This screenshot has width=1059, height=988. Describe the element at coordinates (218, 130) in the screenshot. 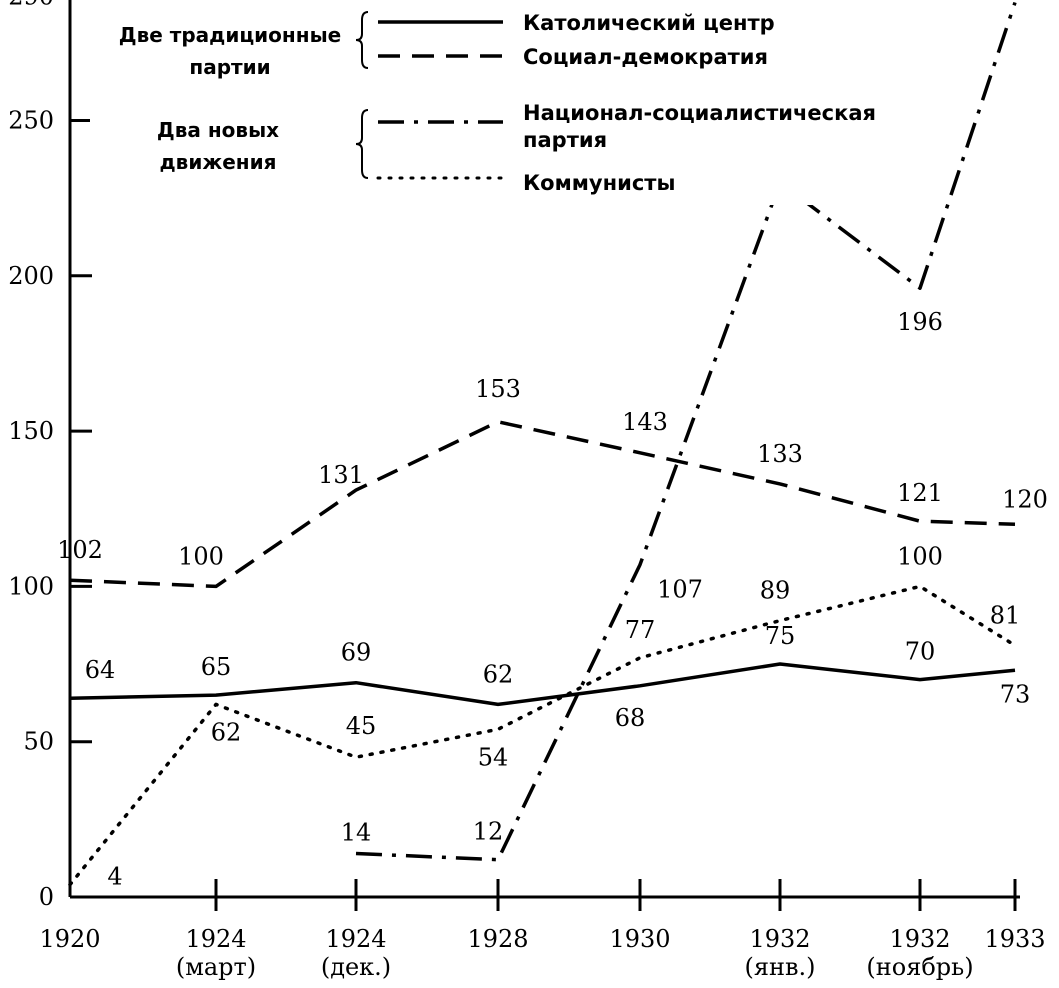

I see `legend-group-label: Два новых` at that location.